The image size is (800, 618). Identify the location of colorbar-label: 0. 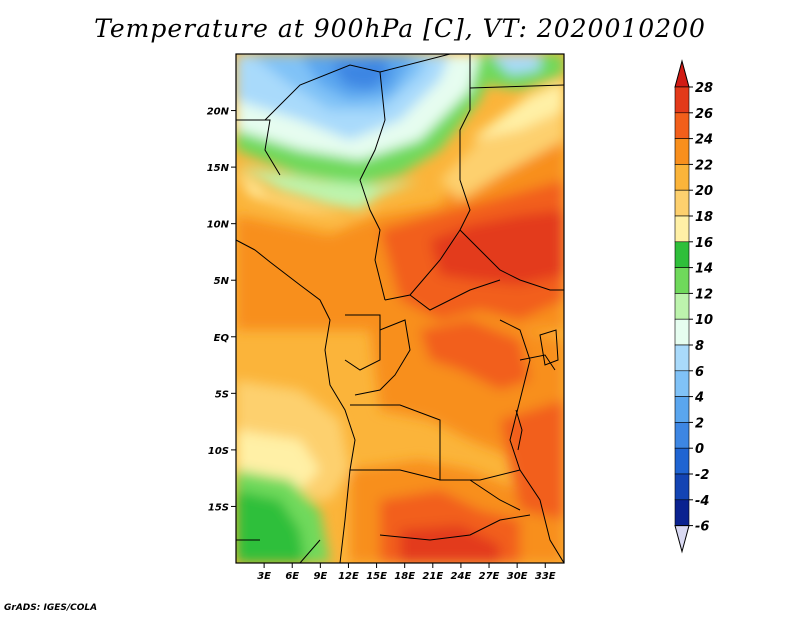
(699, 449).